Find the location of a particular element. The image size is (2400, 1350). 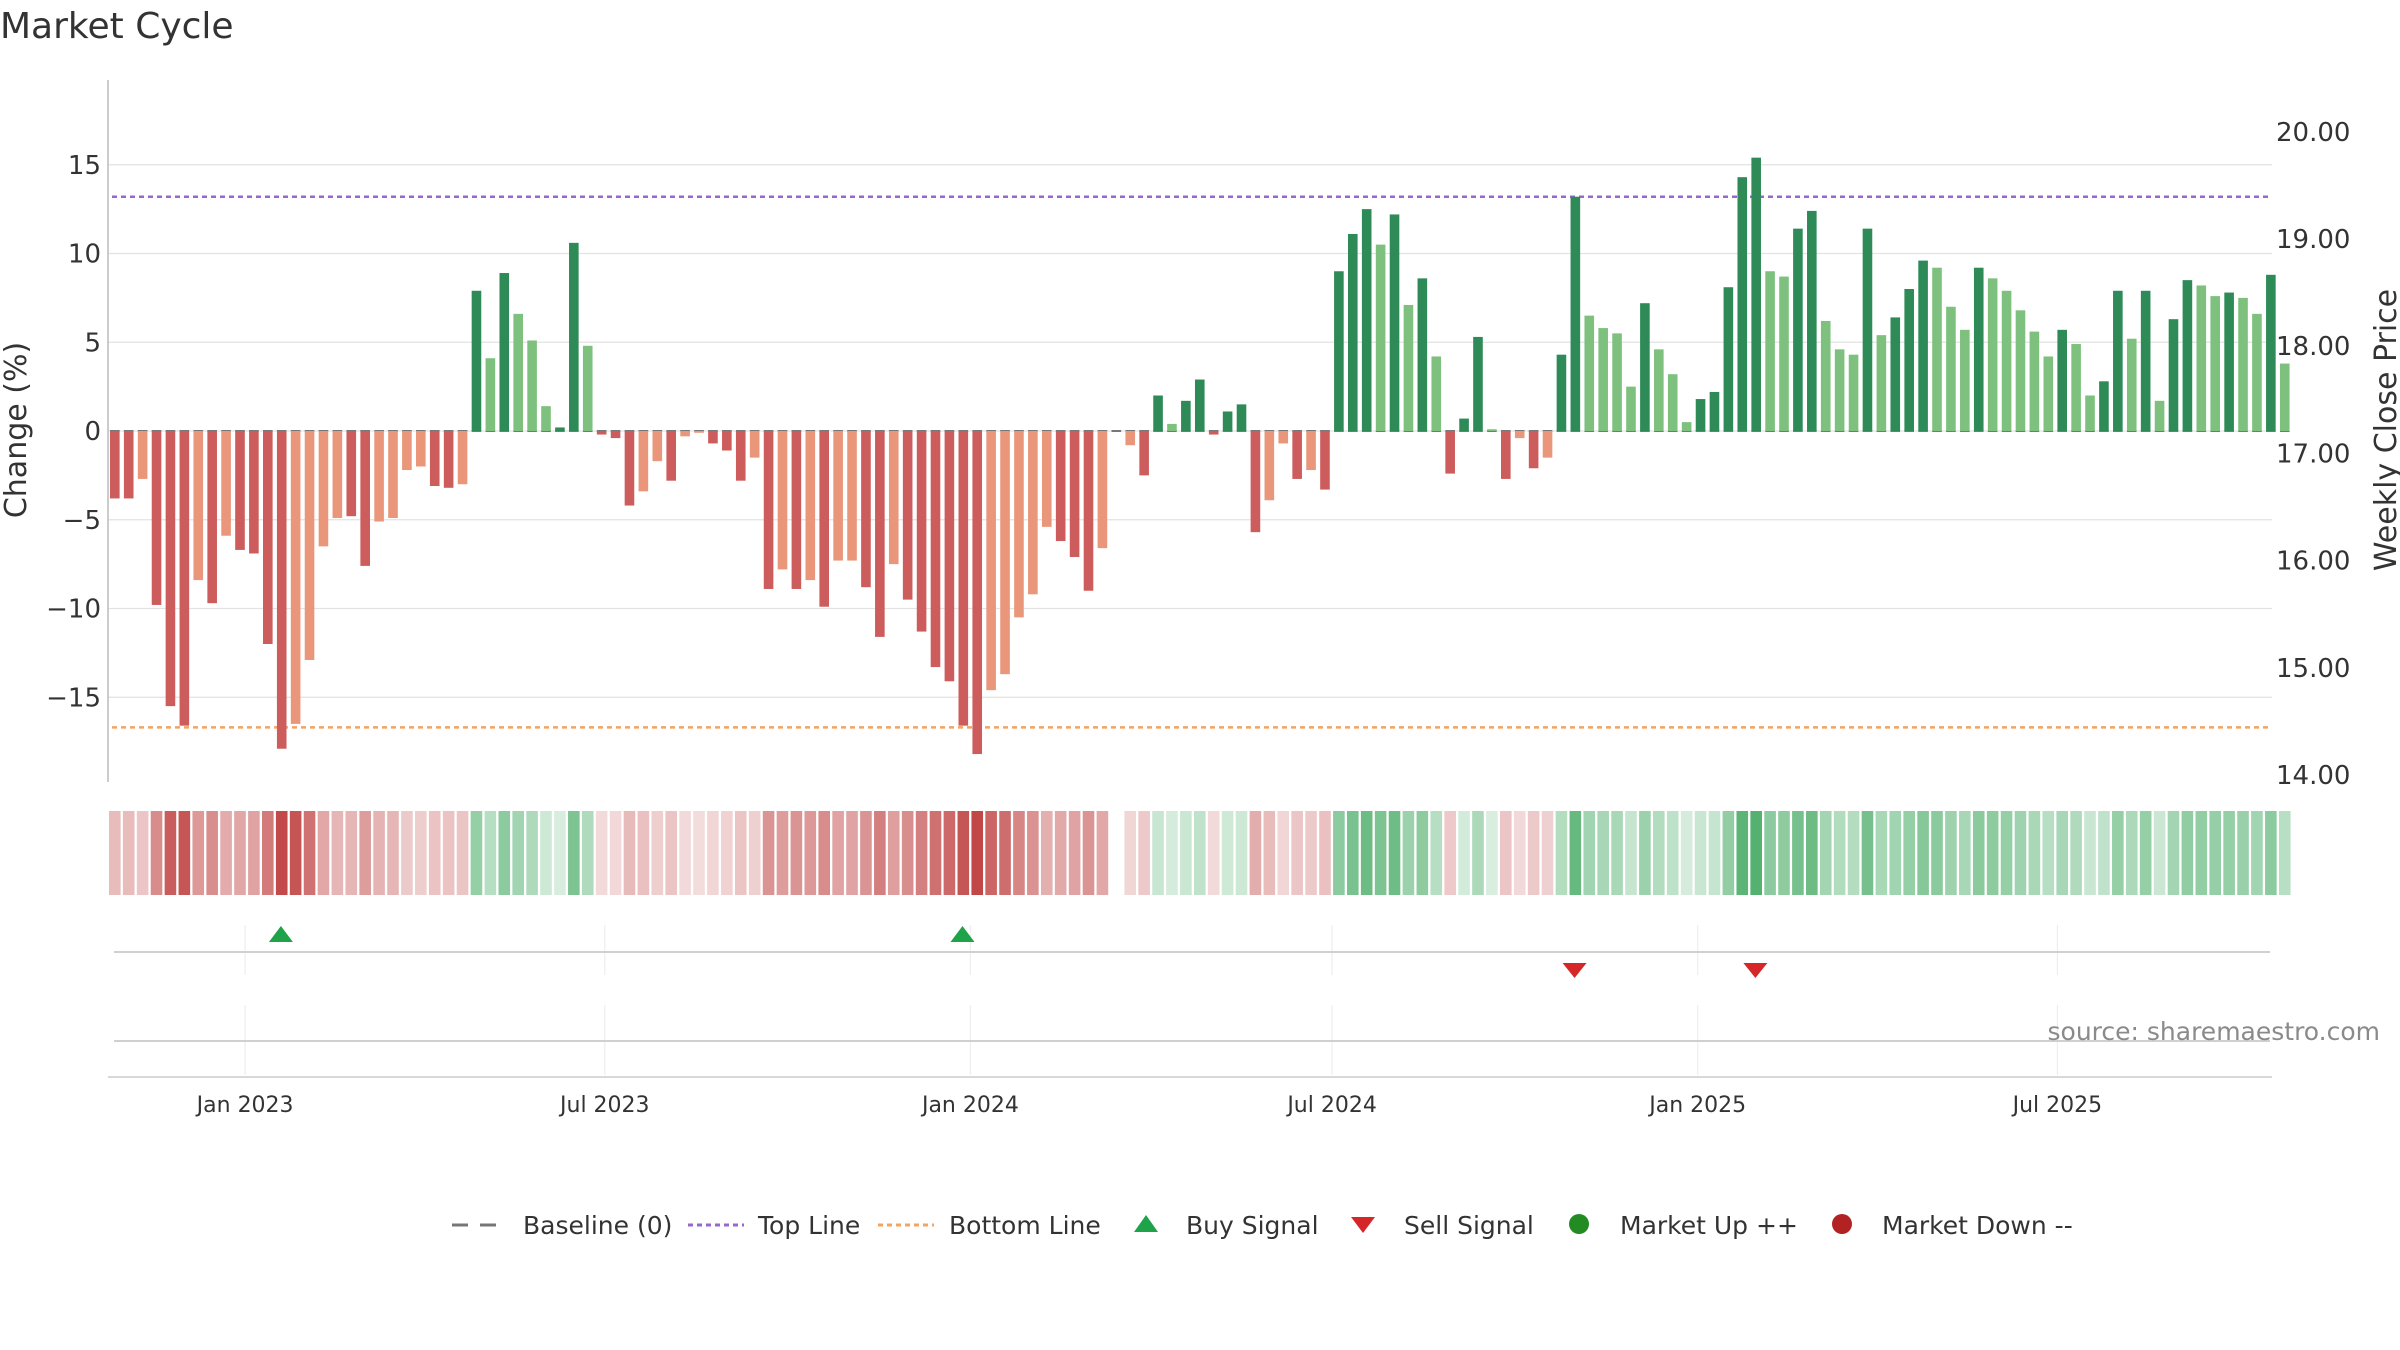

x-tick-label: Jul 2023 is located at coordinates (604, 1105).